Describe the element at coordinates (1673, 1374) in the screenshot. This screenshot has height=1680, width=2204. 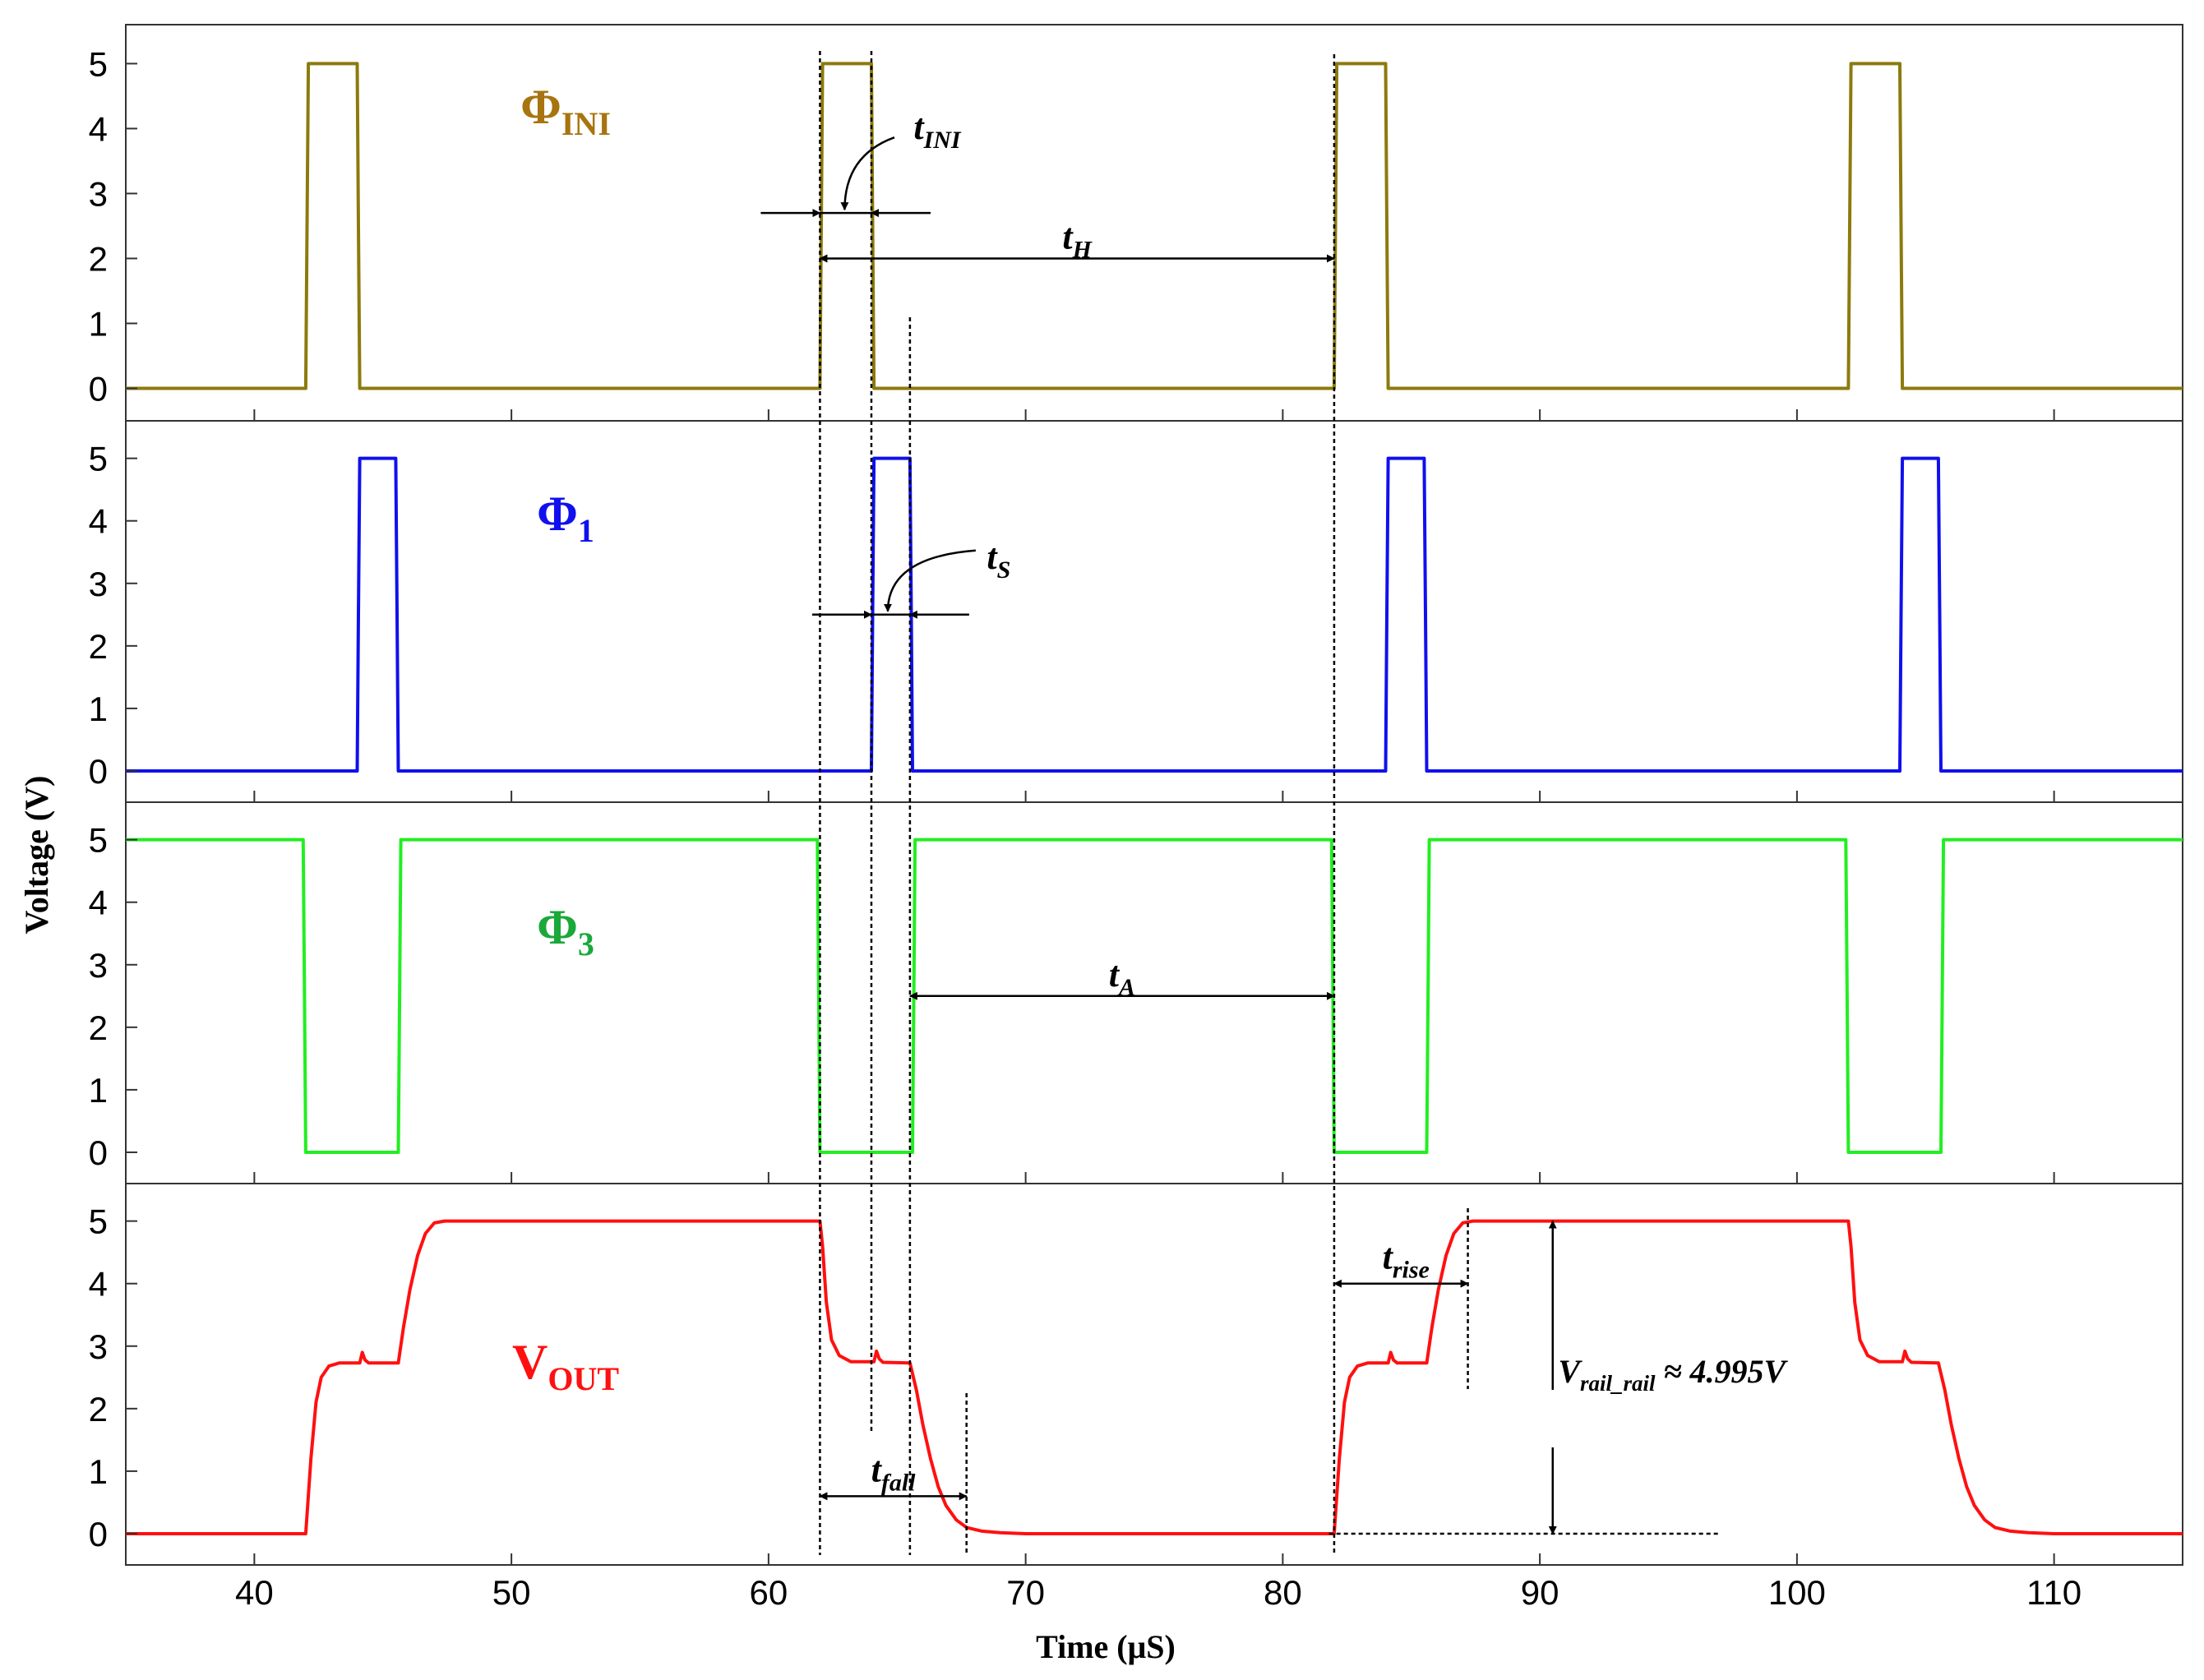
I see `v-rail-label: Vrail_rail ≈ 4.995V` at that location.